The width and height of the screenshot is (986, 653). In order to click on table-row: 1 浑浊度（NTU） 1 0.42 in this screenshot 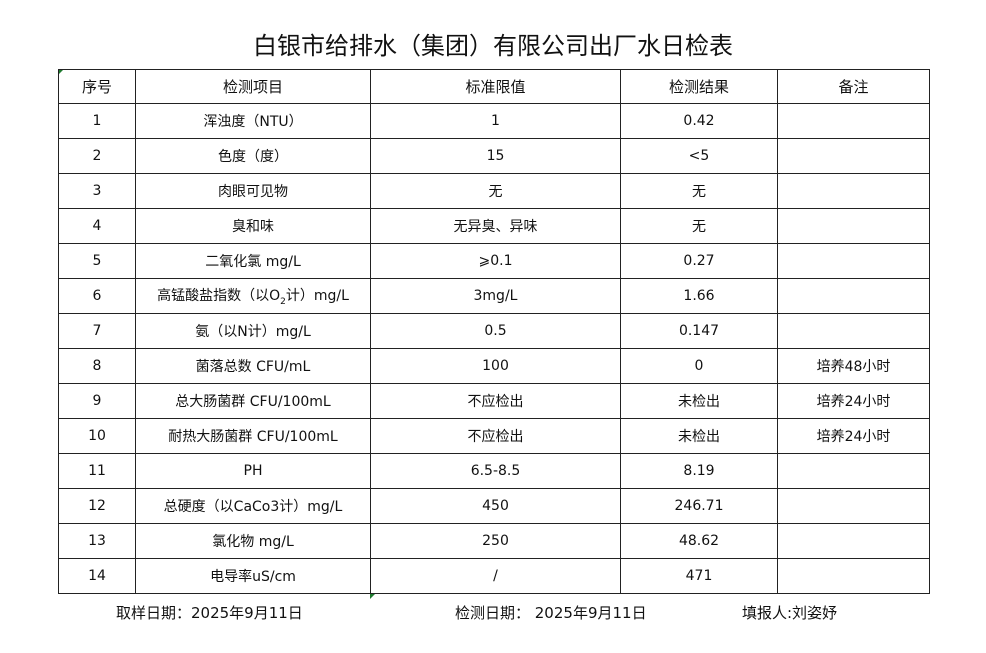, I will do `click(494, 121)`.